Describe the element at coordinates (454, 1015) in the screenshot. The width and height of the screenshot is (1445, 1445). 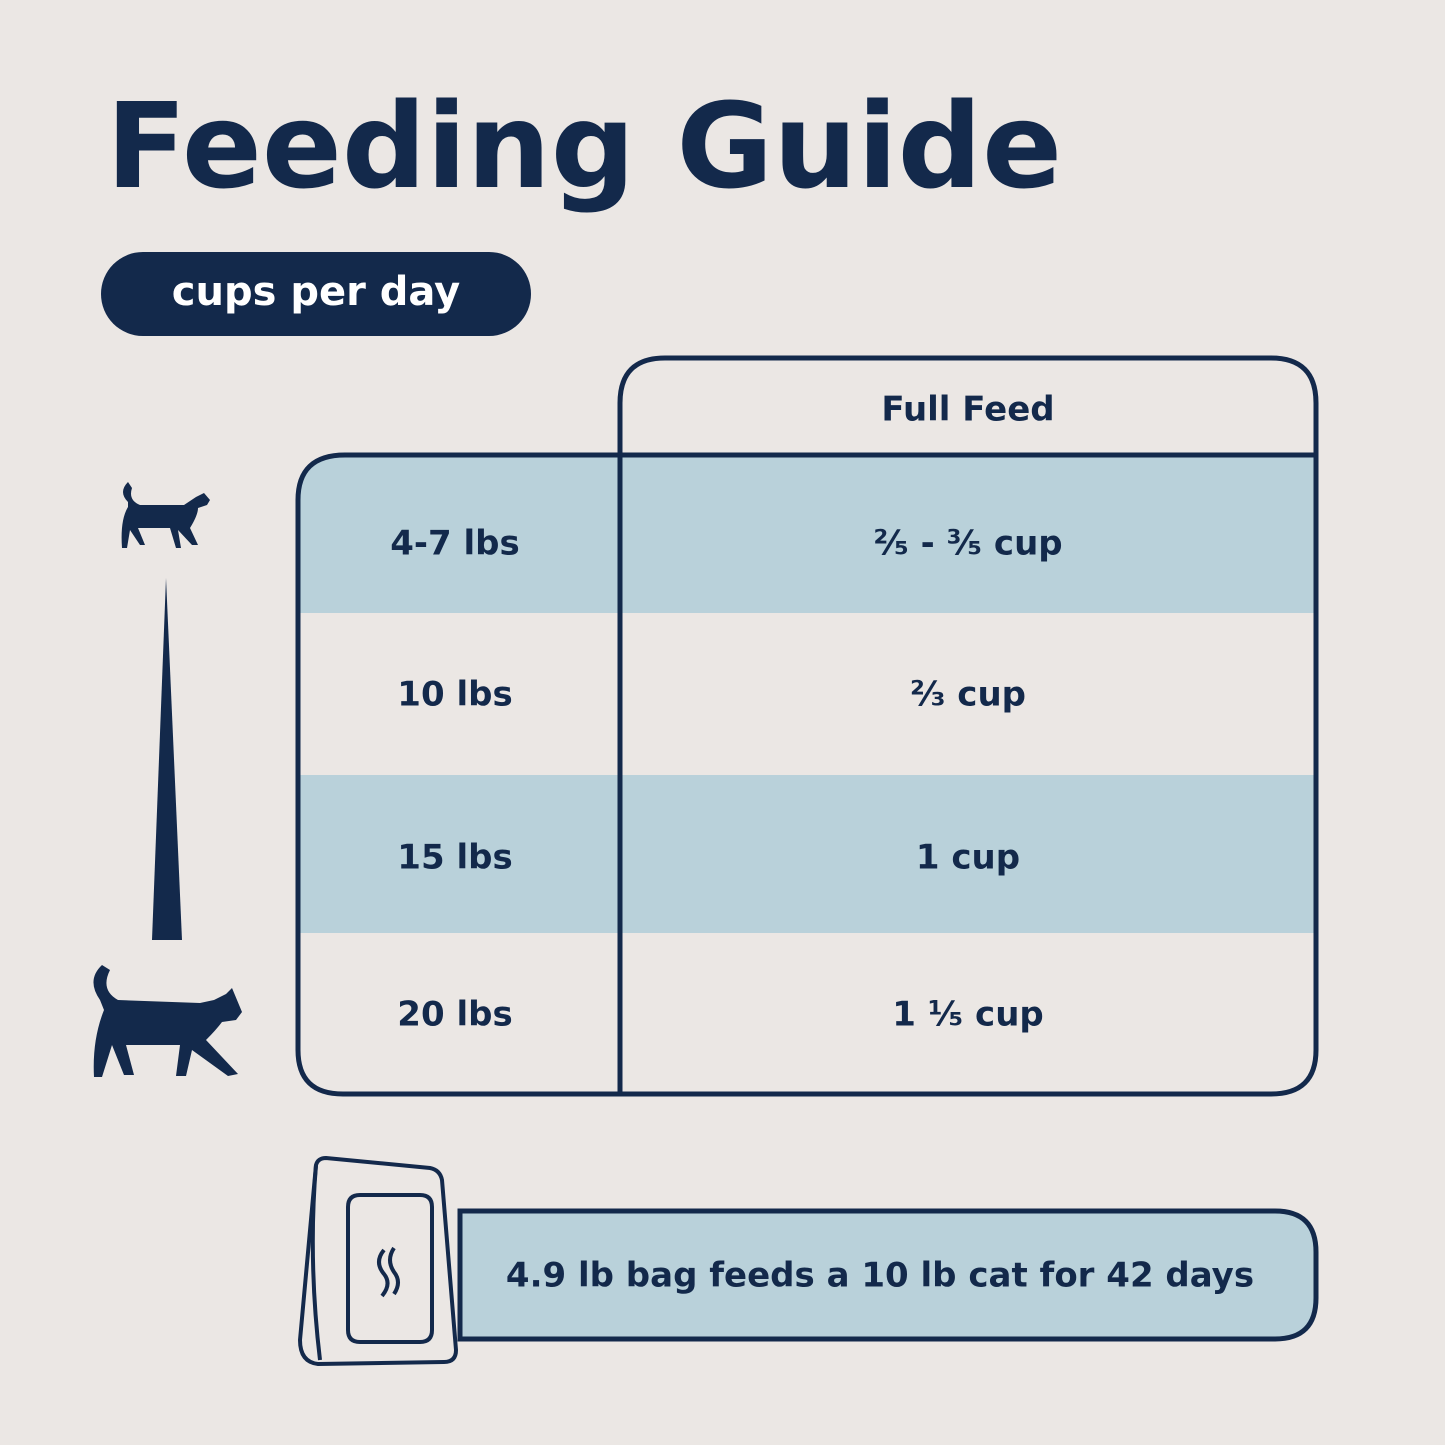
I see `weight-cell: 20 lbs` at that location.